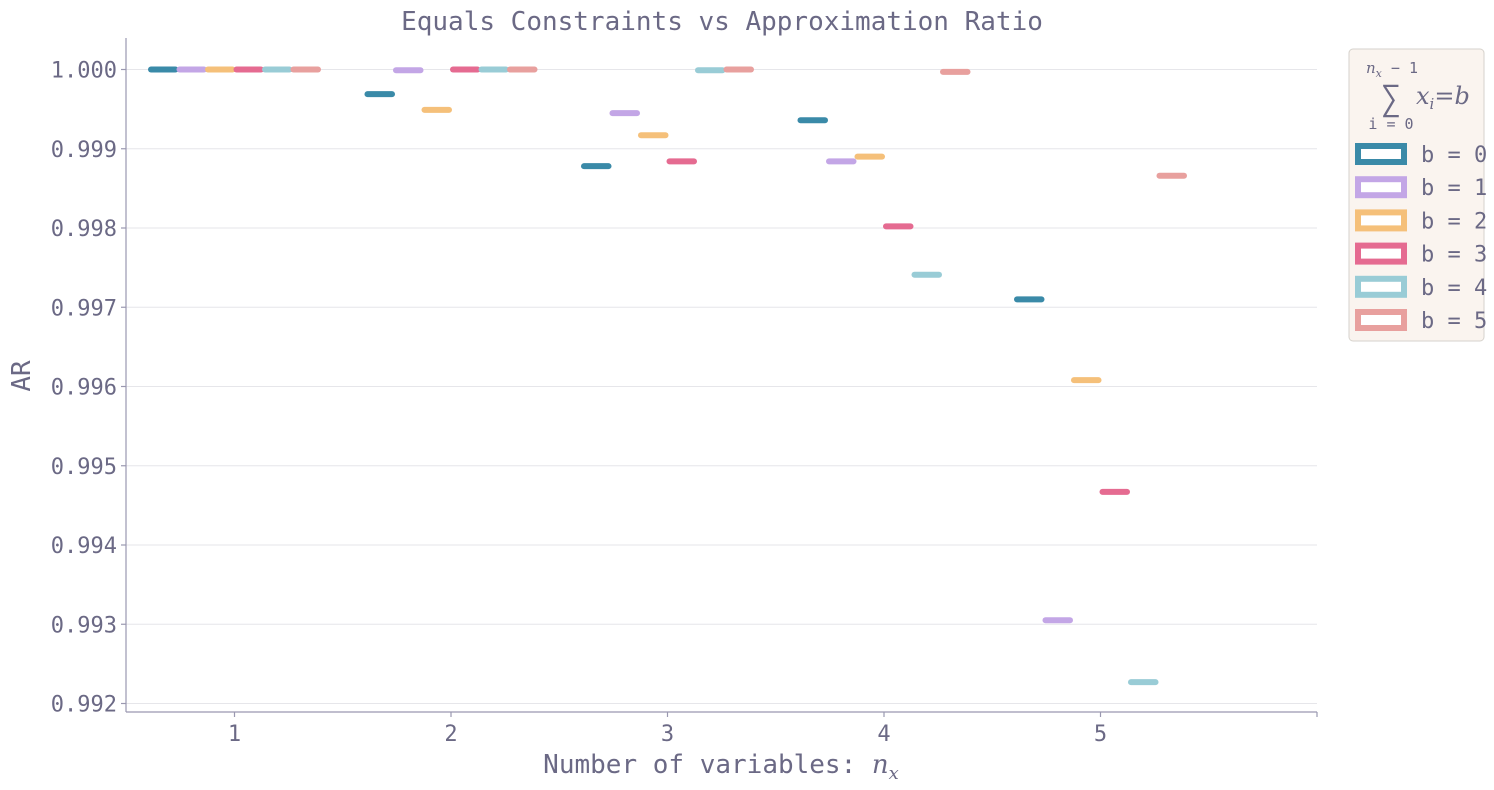 The width and height of the screenshot is (1494, 790). I want to click on x-tick-label: 2, so click(450, 734).